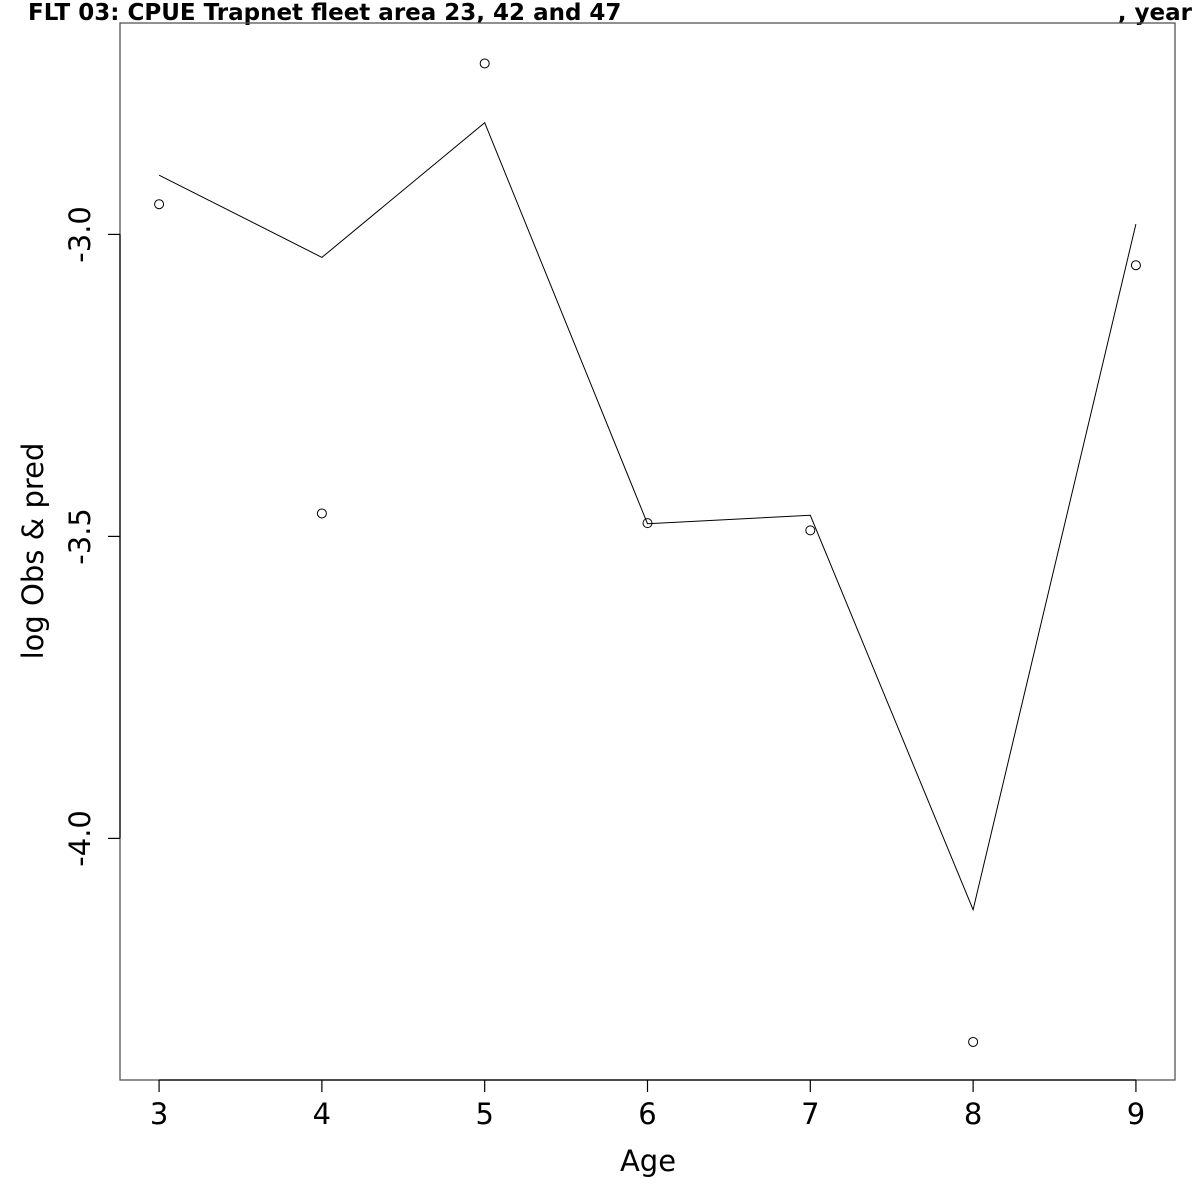  I want to click on x-tick-label: 4, so click(322, 1114).